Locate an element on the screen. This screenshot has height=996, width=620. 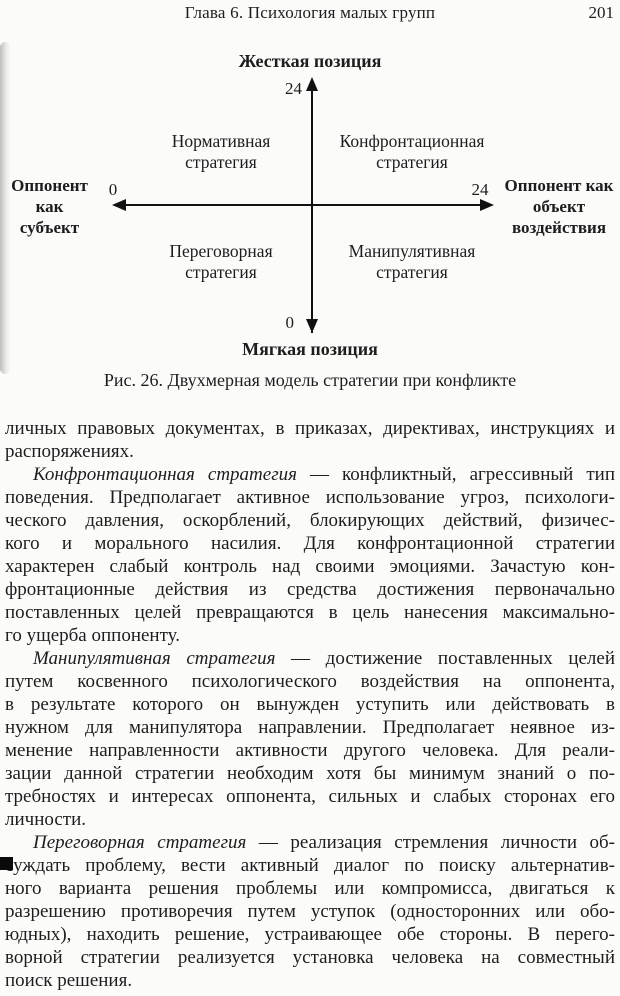
quadrant-negotiation-strategy: Переговорная стратегия is located at coordinates (221, 262).